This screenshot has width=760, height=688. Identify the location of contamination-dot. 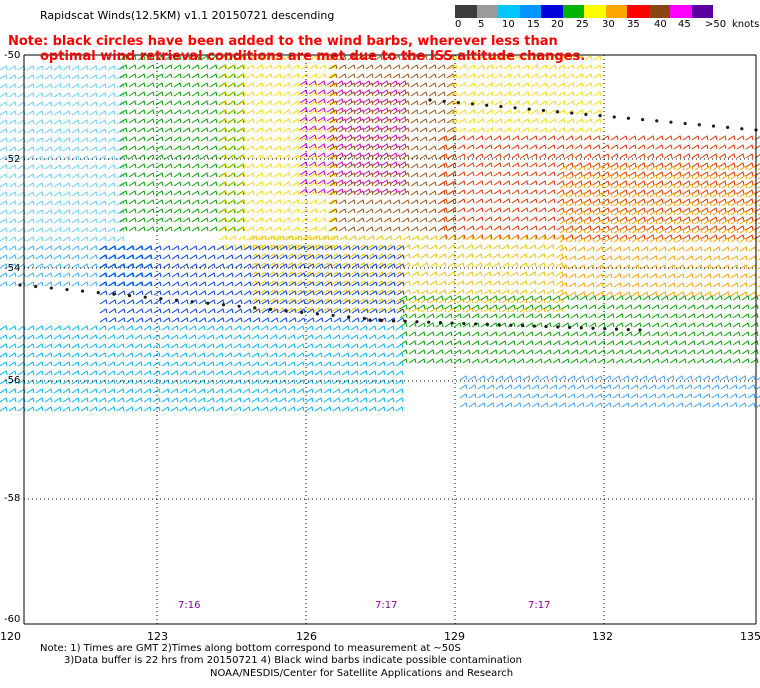
(699, 125).